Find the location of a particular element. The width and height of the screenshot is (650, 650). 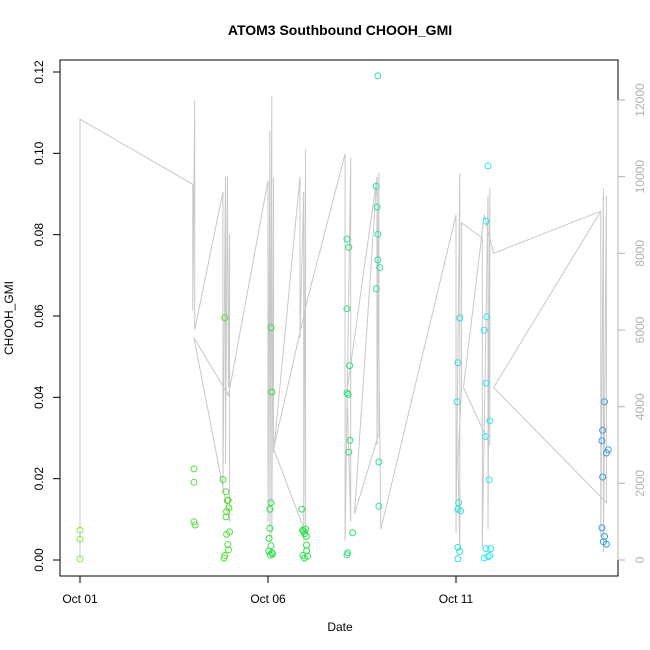

y2-tick-label: 4000 is located at coordinates (640, 406).